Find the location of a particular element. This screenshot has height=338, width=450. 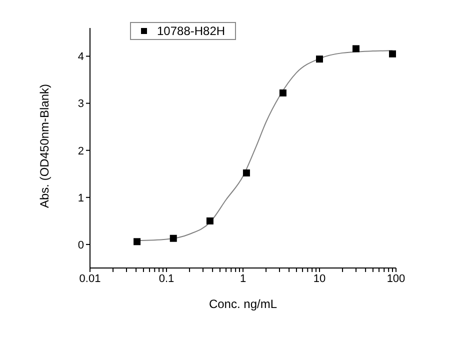

y-axis-title: Abs. (OD450nm-Blank) is located at coordinates (44, 146).